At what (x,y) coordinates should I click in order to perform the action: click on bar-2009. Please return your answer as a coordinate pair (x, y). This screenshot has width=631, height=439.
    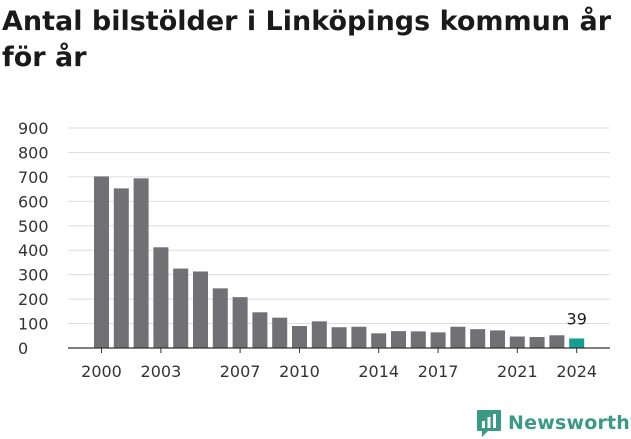
    Looking at the image, I should click on (280, 332).